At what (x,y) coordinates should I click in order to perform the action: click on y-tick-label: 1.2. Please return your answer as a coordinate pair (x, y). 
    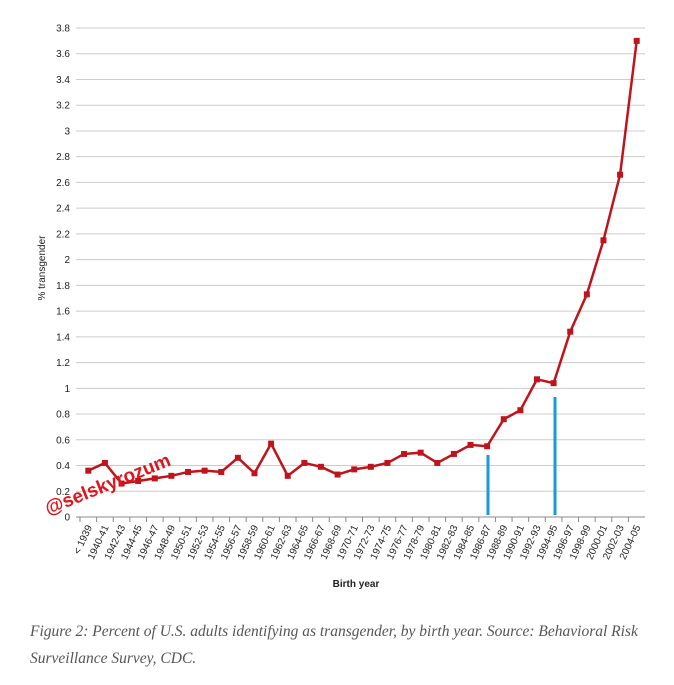
    Looking at the image, I should click on (63, 363).